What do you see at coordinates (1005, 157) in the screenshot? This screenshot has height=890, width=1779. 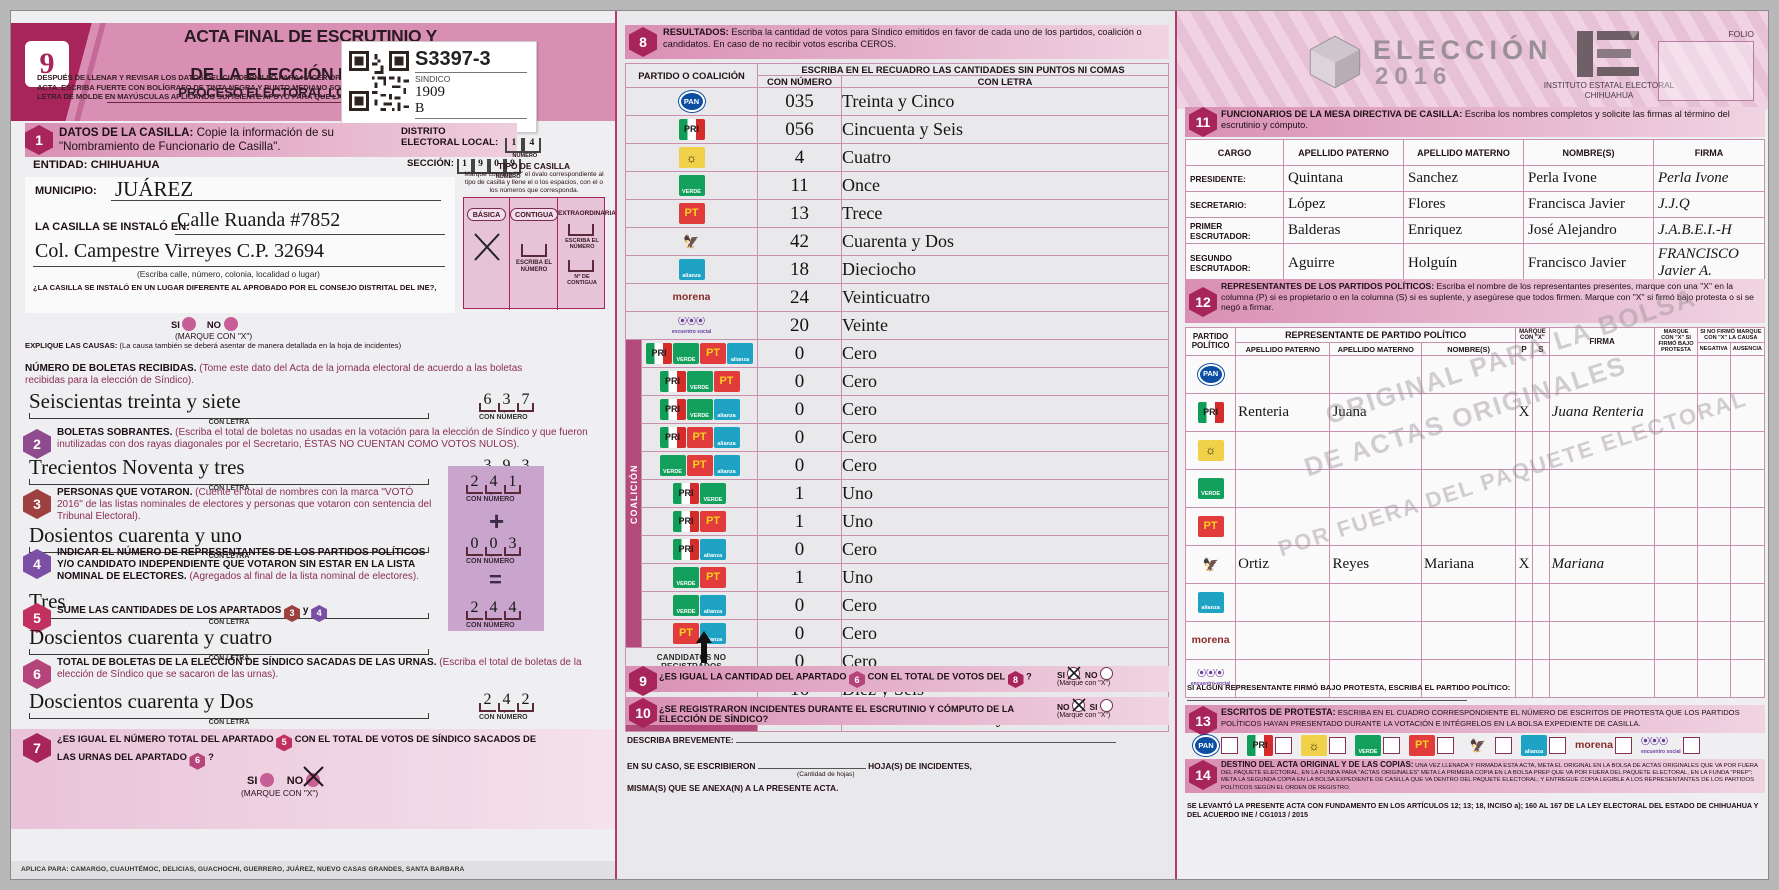 I see `row-letra: Cuatro` at bounding box center [1005, 157].